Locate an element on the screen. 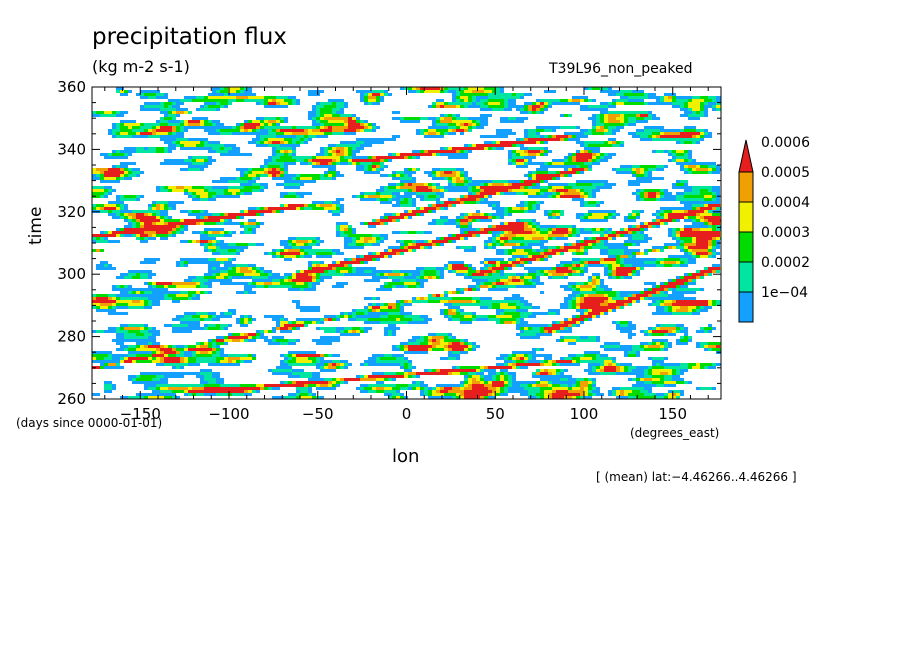 Image resolution: width=904 pixels, height=654 pixels. x-tick-label: −100 is located at coordinates (228, 414).